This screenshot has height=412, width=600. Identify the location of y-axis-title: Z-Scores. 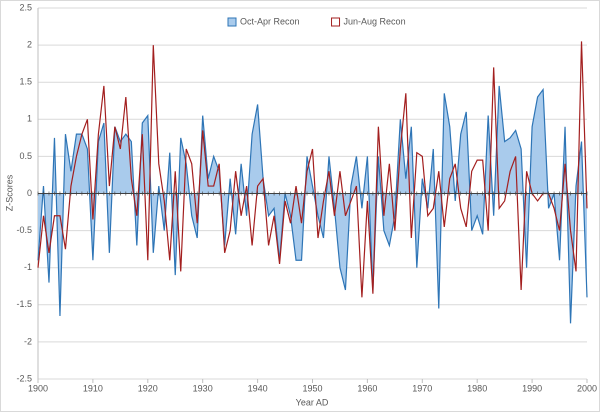
(9, 192).